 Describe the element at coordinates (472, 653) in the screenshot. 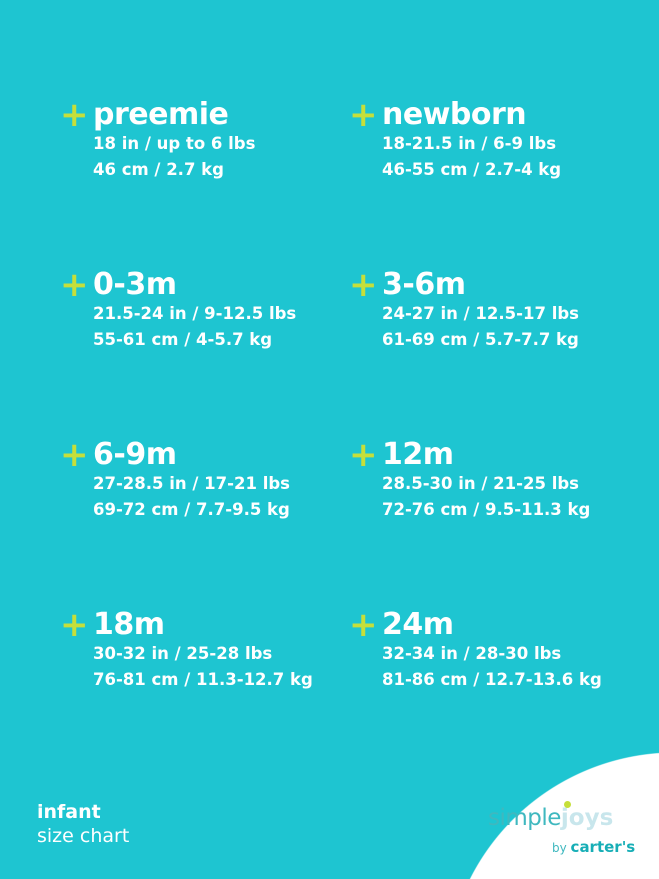

I see `size-imperial: 32-34 in / 28-30 lbs` at that location.